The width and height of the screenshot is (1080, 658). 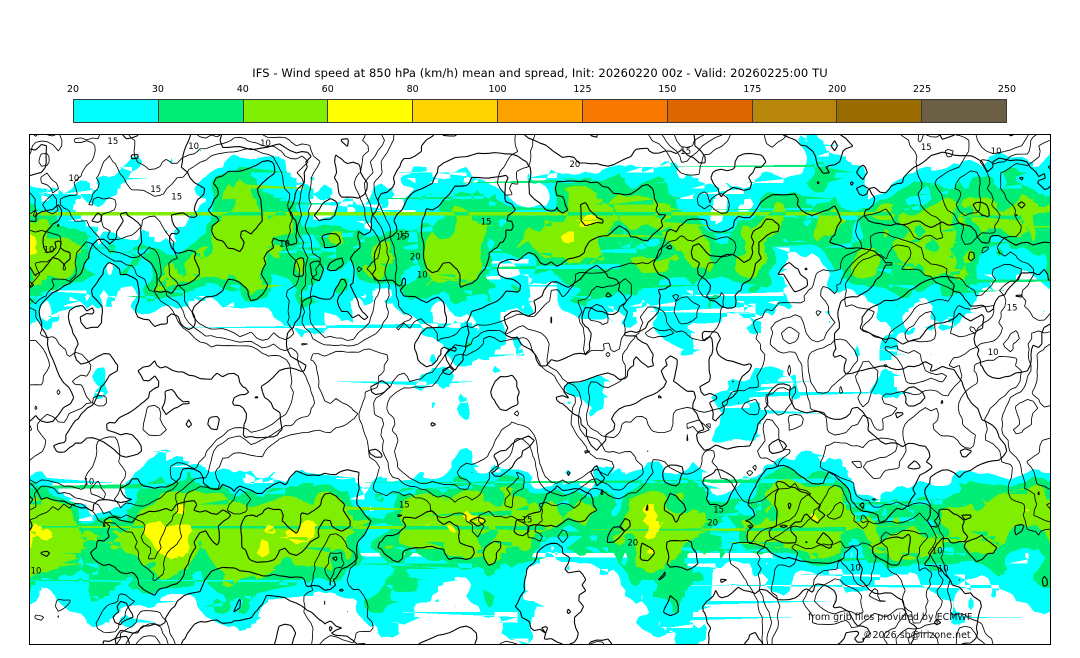 I want to click on colorbar-tick-labels: 20 30 40 60 80 100 125 150 175 200 225 250, so click(x=541, y=91).